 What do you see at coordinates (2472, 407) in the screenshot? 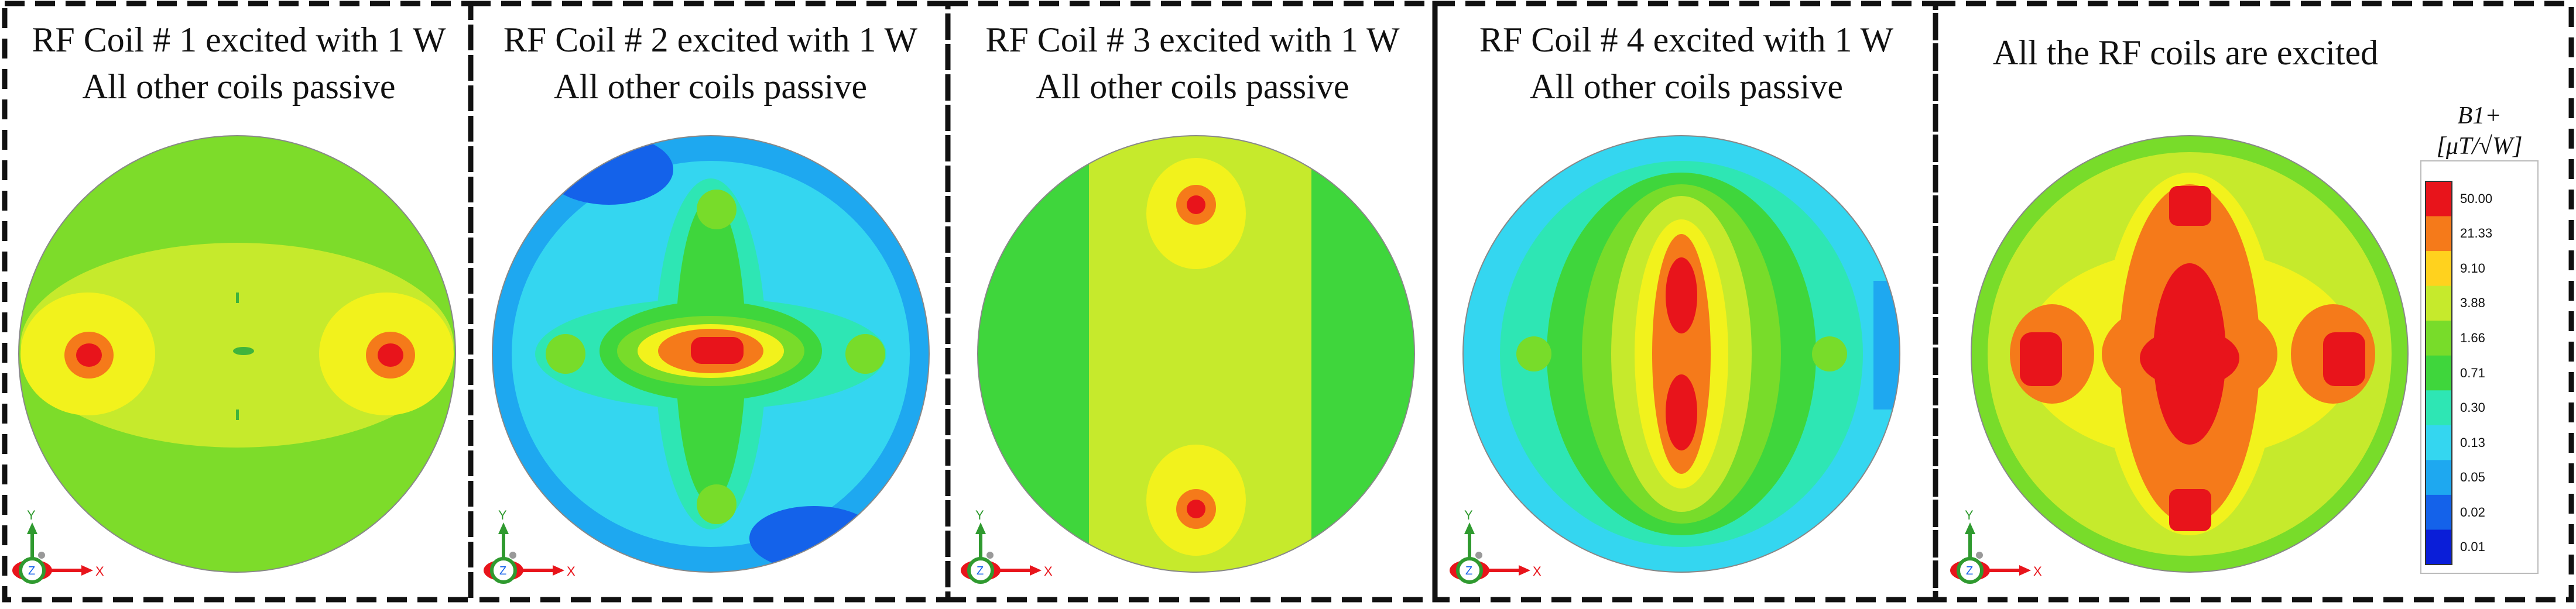
I see `colorbar-tick-label: 0.30` at bounding box center [2472, 407].